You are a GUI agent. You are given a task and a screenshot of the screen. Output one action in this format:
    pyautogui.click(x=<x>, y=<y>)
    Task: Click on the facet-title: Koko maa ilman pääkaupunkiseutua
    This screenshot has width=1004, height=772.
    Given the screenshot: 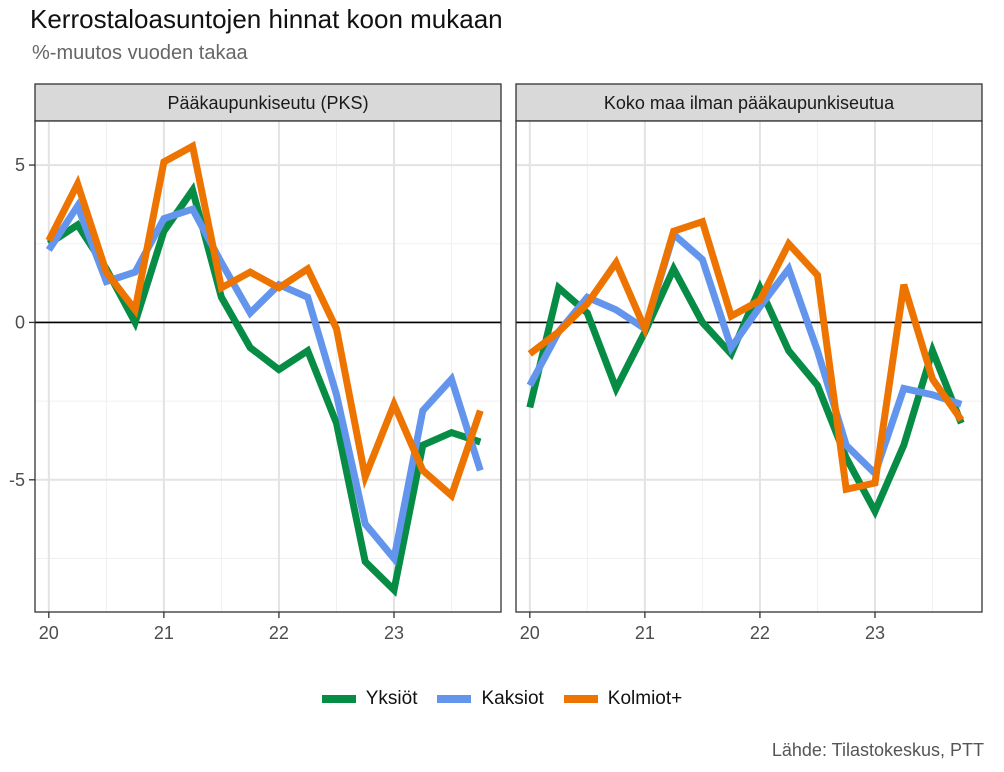 What is the action you would take?
    pyautogui.click(x=749, y=103)
    